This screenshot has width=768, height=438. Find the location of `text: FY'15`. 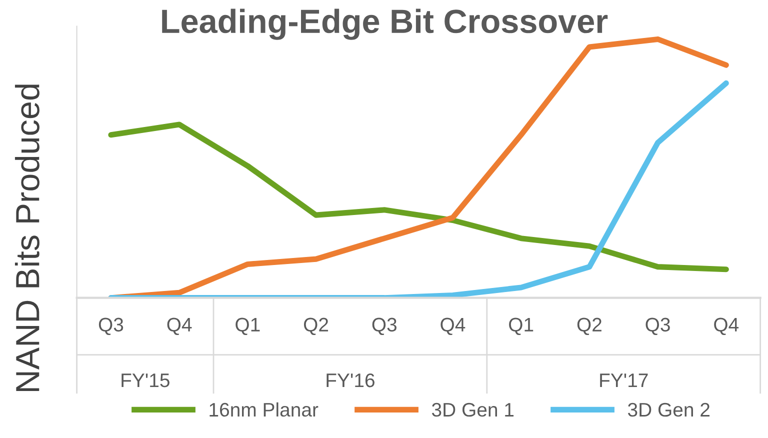

text: FY'15 is located at coordinates (146, 381).